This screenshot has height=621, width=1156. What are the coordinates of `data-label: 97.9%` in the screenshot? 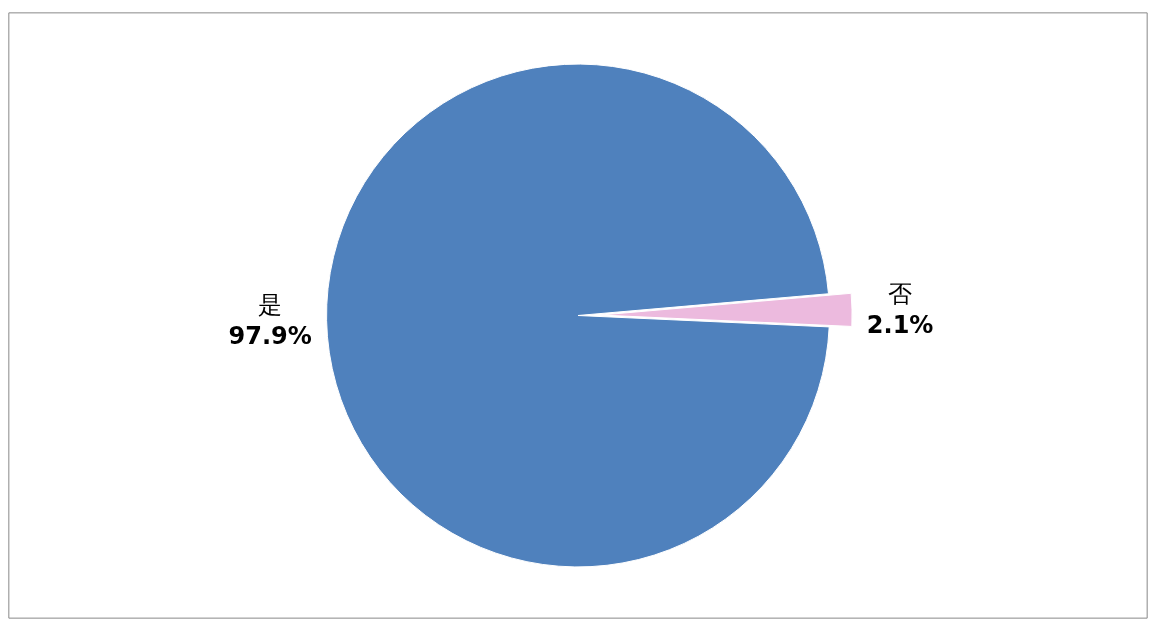 It's located at (270, 336).